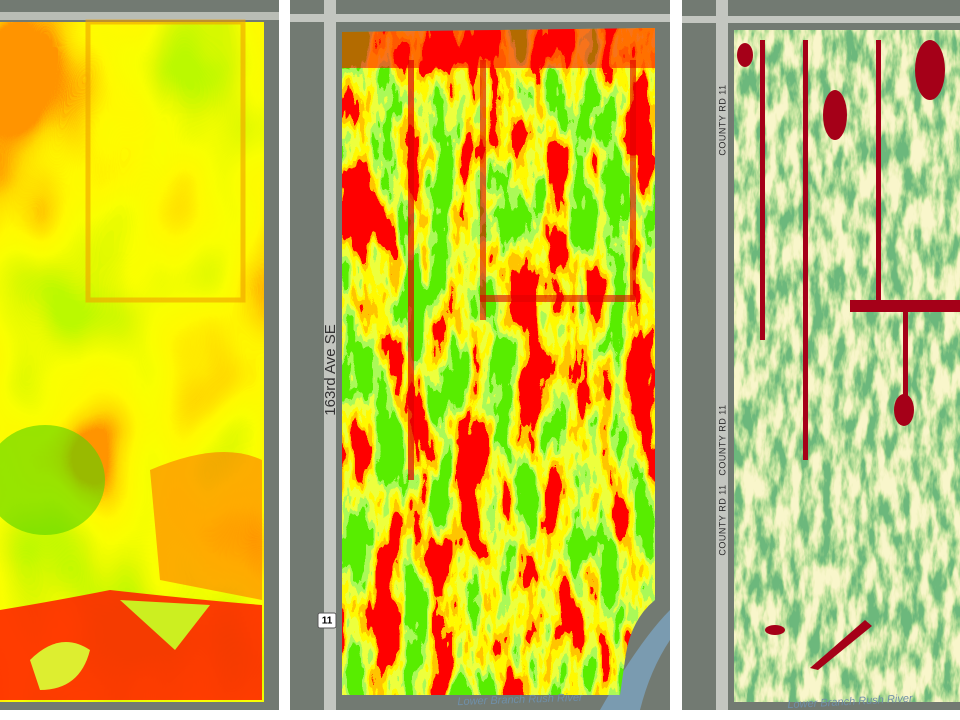 The image size is (960, 720). I want to click on shield-label: 11, so click(327, 621).